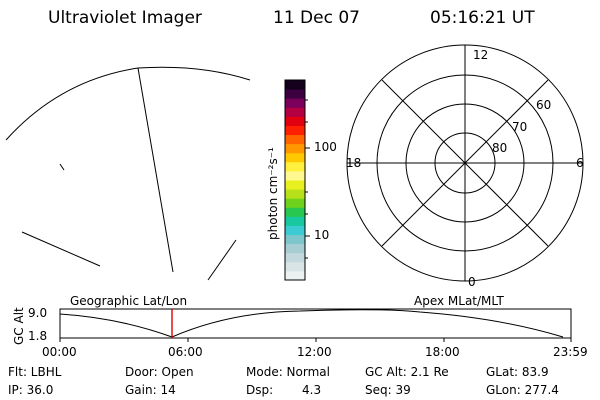  What do you see at coordinates (325, 147) in the screenshot?
I see `colorbar-tick-100: 100` at bounding box center [325, 147].